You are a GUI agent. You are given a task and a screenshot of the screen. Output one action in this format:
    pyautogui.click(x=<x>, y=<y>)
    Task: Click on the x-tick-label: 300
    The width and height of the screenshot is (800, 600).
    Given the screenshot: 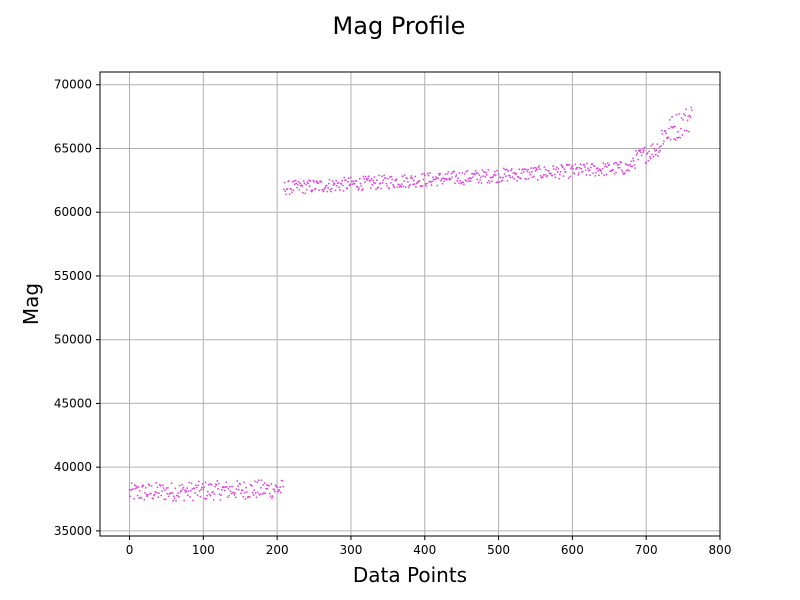 What is the action you would take?
    pyautogui.click(x=350, y=550)
    